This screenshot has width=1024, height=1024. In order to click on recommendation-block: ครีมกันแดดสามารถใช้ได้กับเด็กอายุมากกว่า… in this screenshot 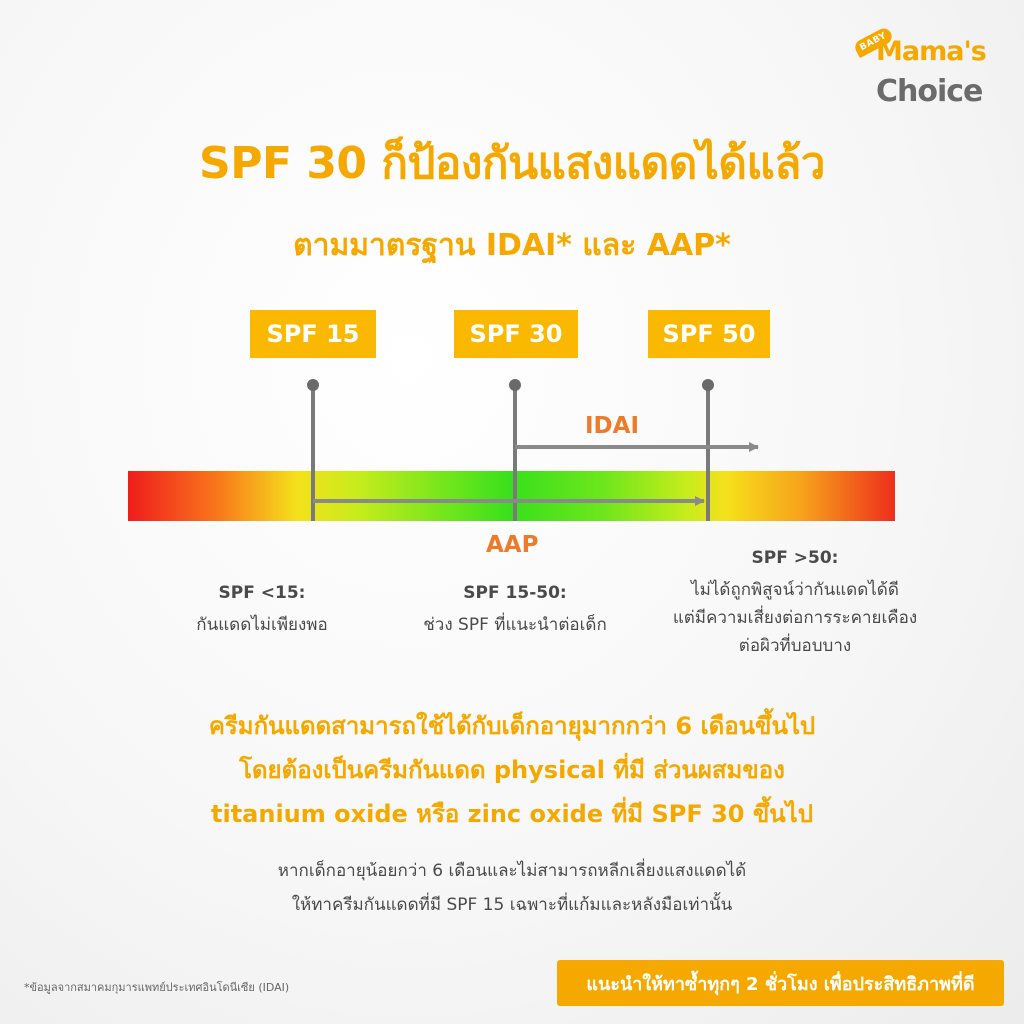, I will do `click(512, 770)`.